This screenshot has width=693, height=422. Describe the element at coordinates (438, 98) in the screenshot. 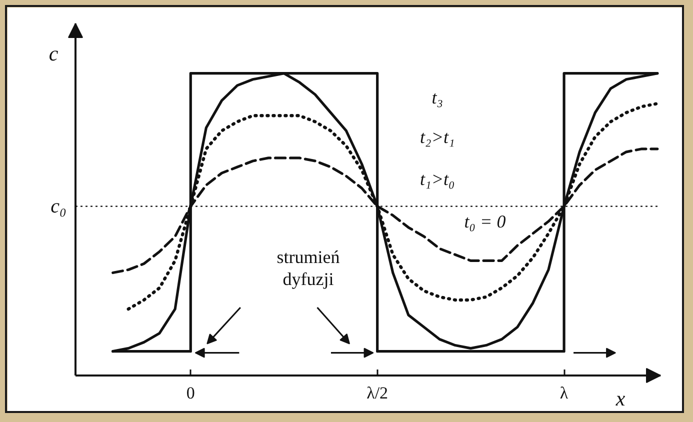

I see `annotation: t₃` at that location.